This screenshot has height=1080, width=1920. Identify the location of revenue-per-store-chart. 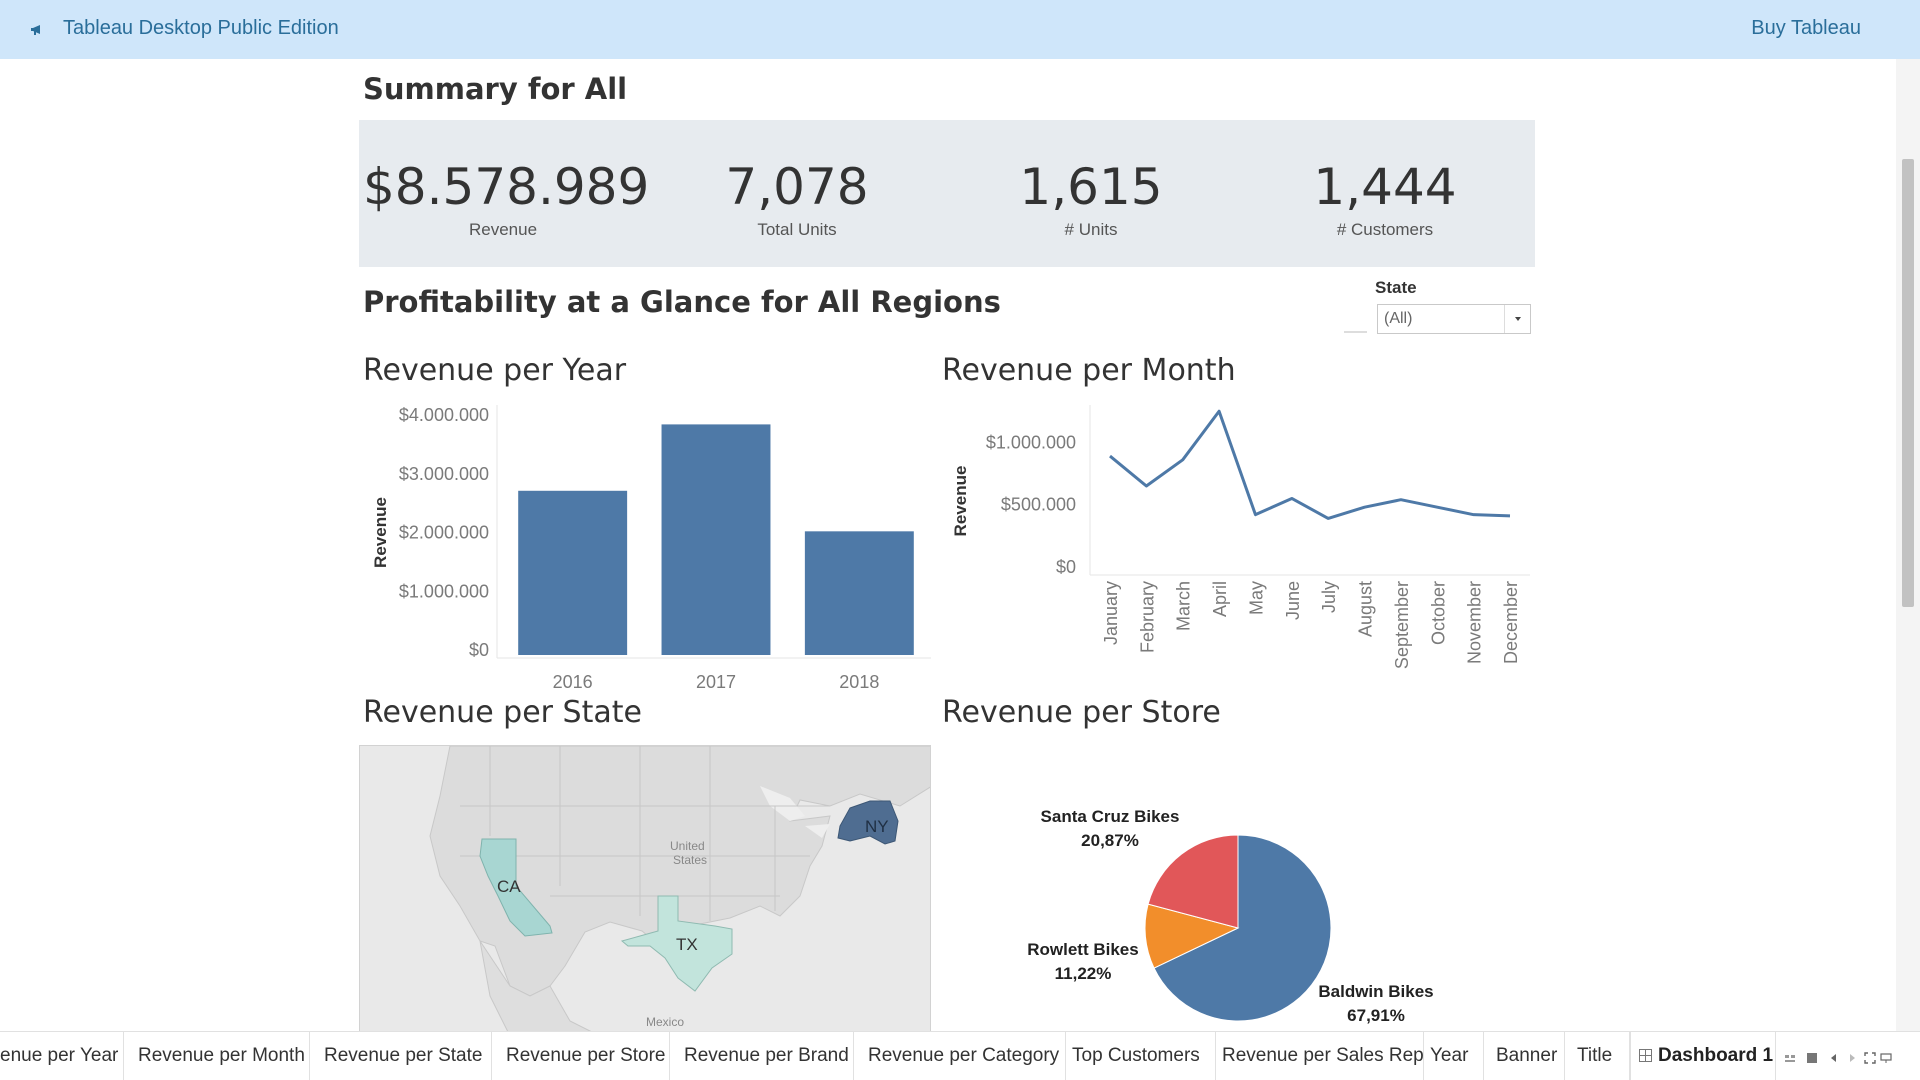
(1238, 928).